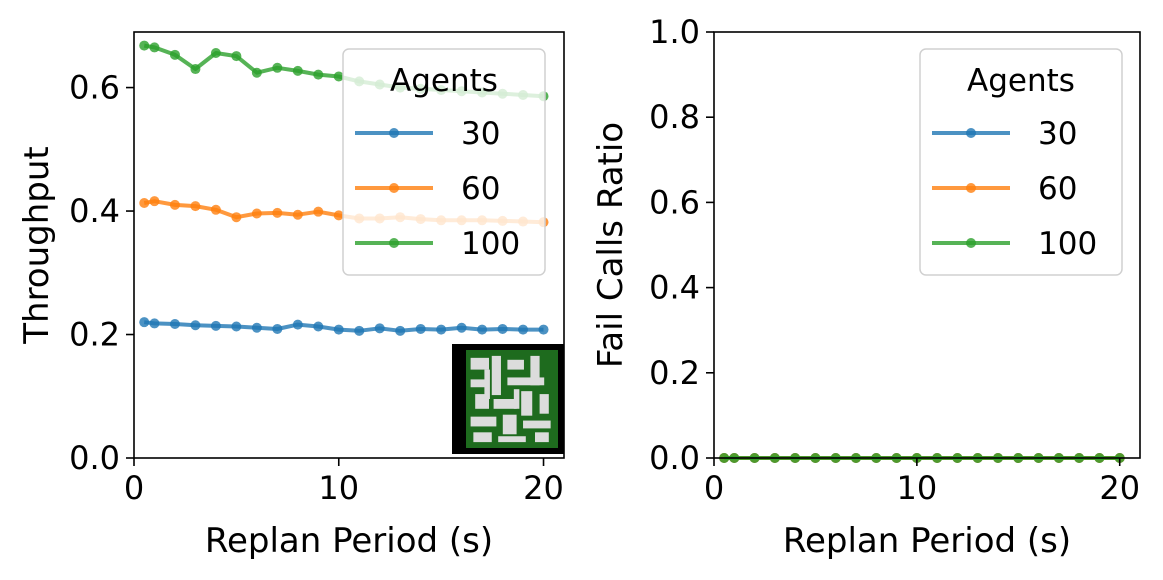 The height and width of the screenshot is (580, 1163). I want to click on map-inset, so click(508, 399).